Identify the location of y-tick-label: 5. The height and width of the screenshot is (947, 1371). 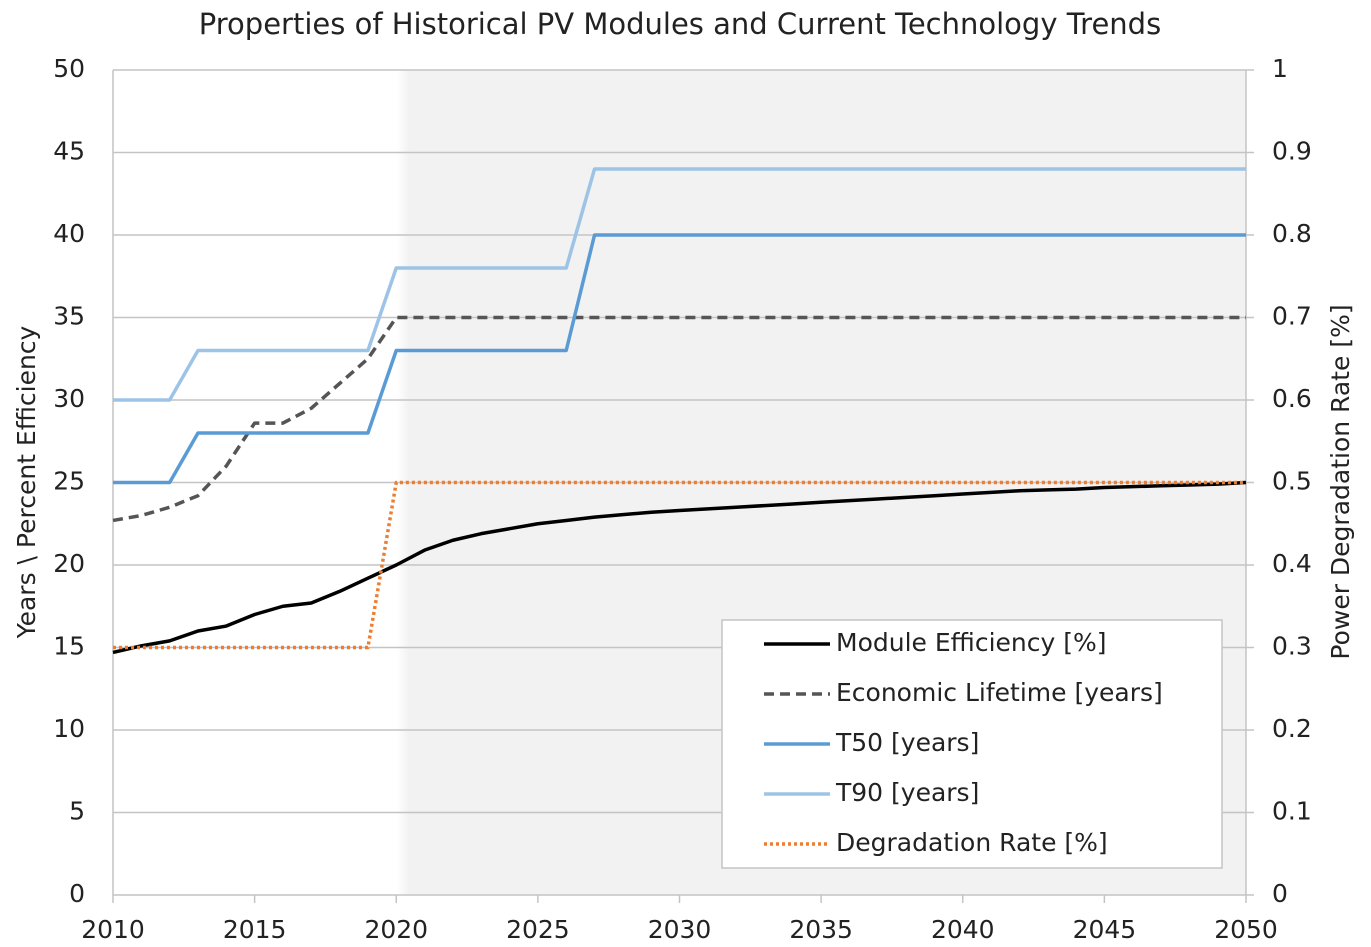
(77, 811).